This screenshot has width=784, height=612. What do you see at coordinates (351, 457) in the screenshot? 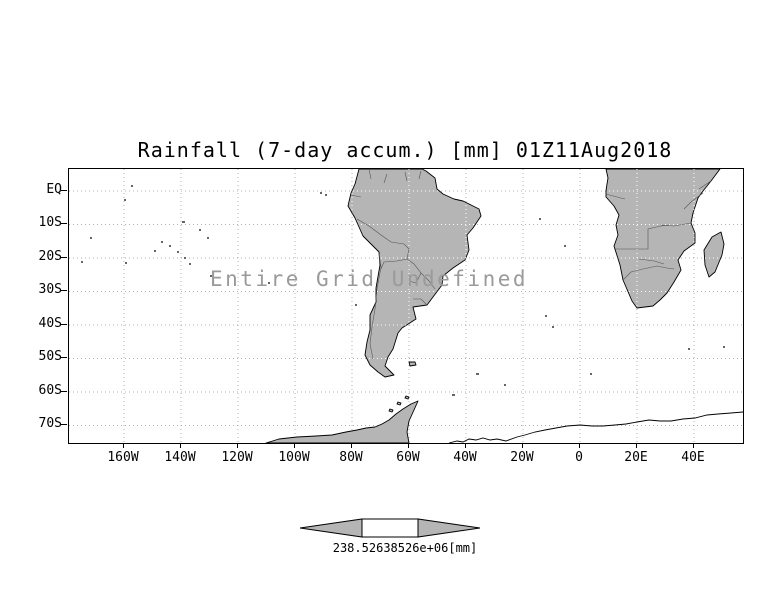
I see `lon-label-80w: 80W` at bounding box center [351, 457].